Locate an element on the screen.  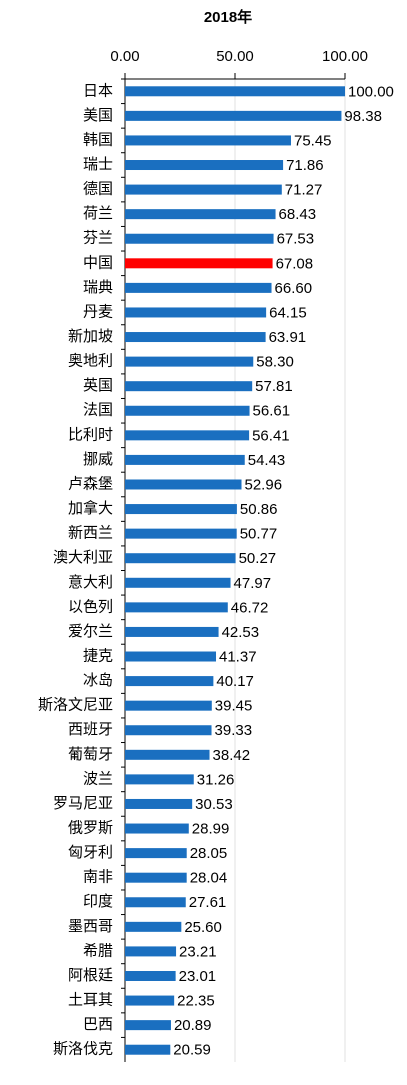
value-label: 40.17 is located at coordinates (235, 681).